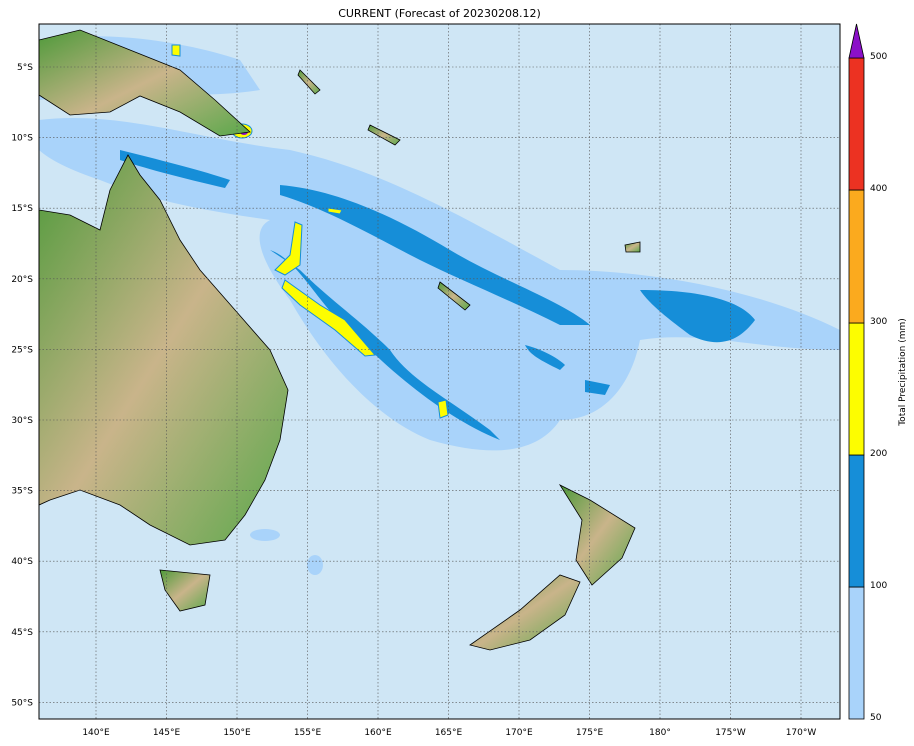 This screenshot has width=914, height=746. What do you see at coordinates (167, 733) in the screenshot?
I see `lon-label: 145°E` at bounding box center [167, 733].